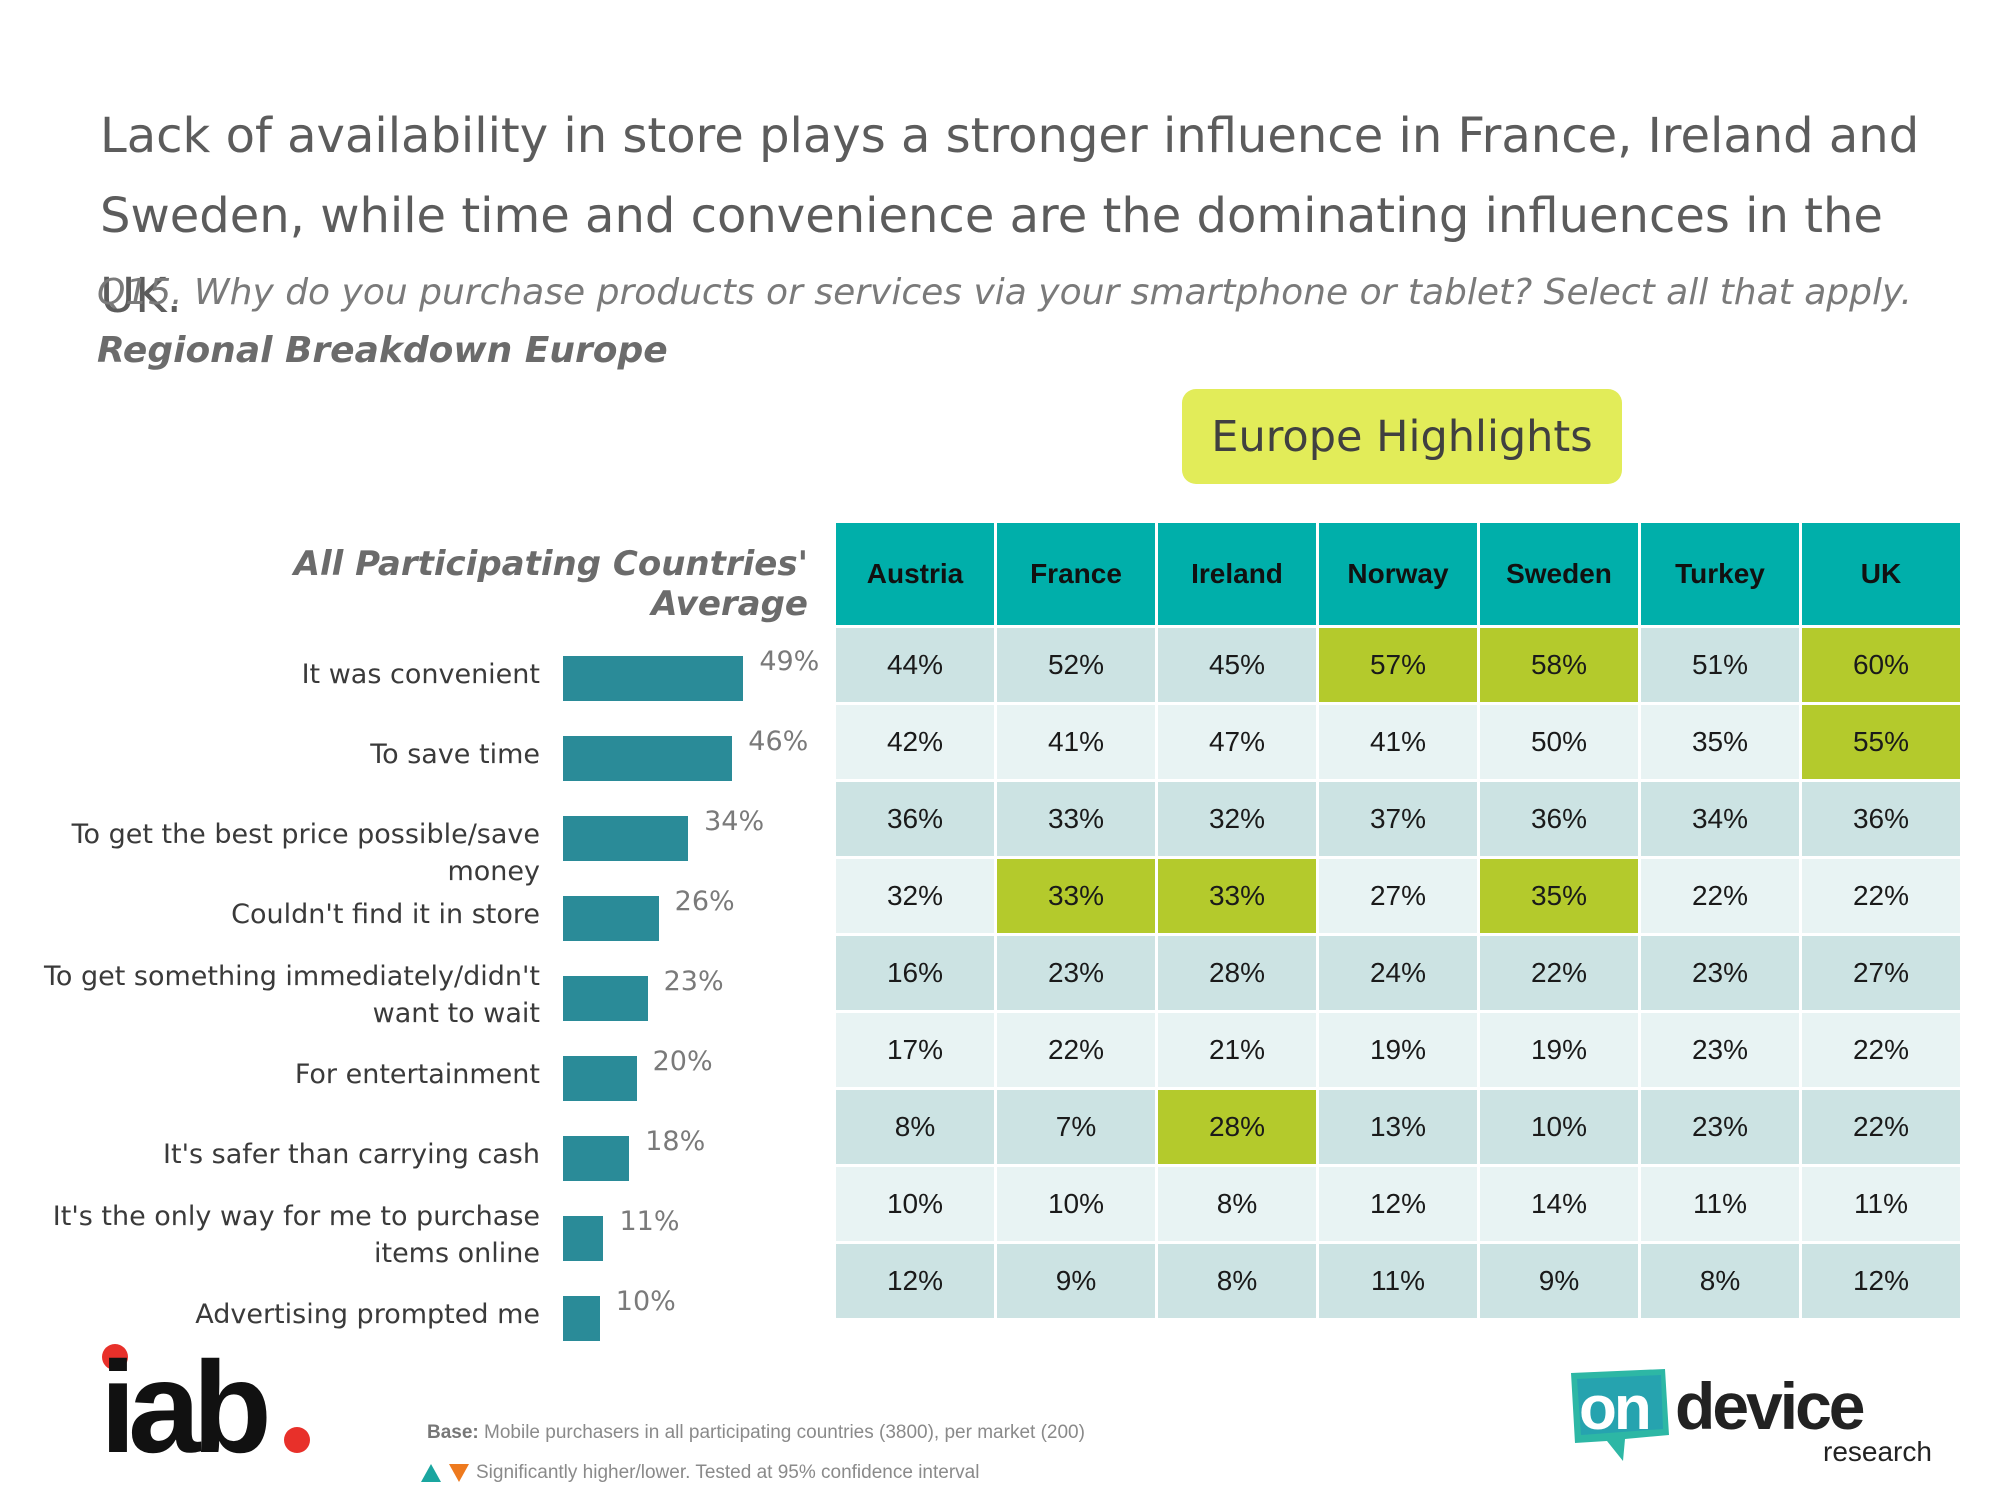 This screenshot has height=1500, width=2000. What do you see at coordinates (734, 821) in the screenshot?
I see `bar-value-label: 34%` at bounding box center [734, 821].